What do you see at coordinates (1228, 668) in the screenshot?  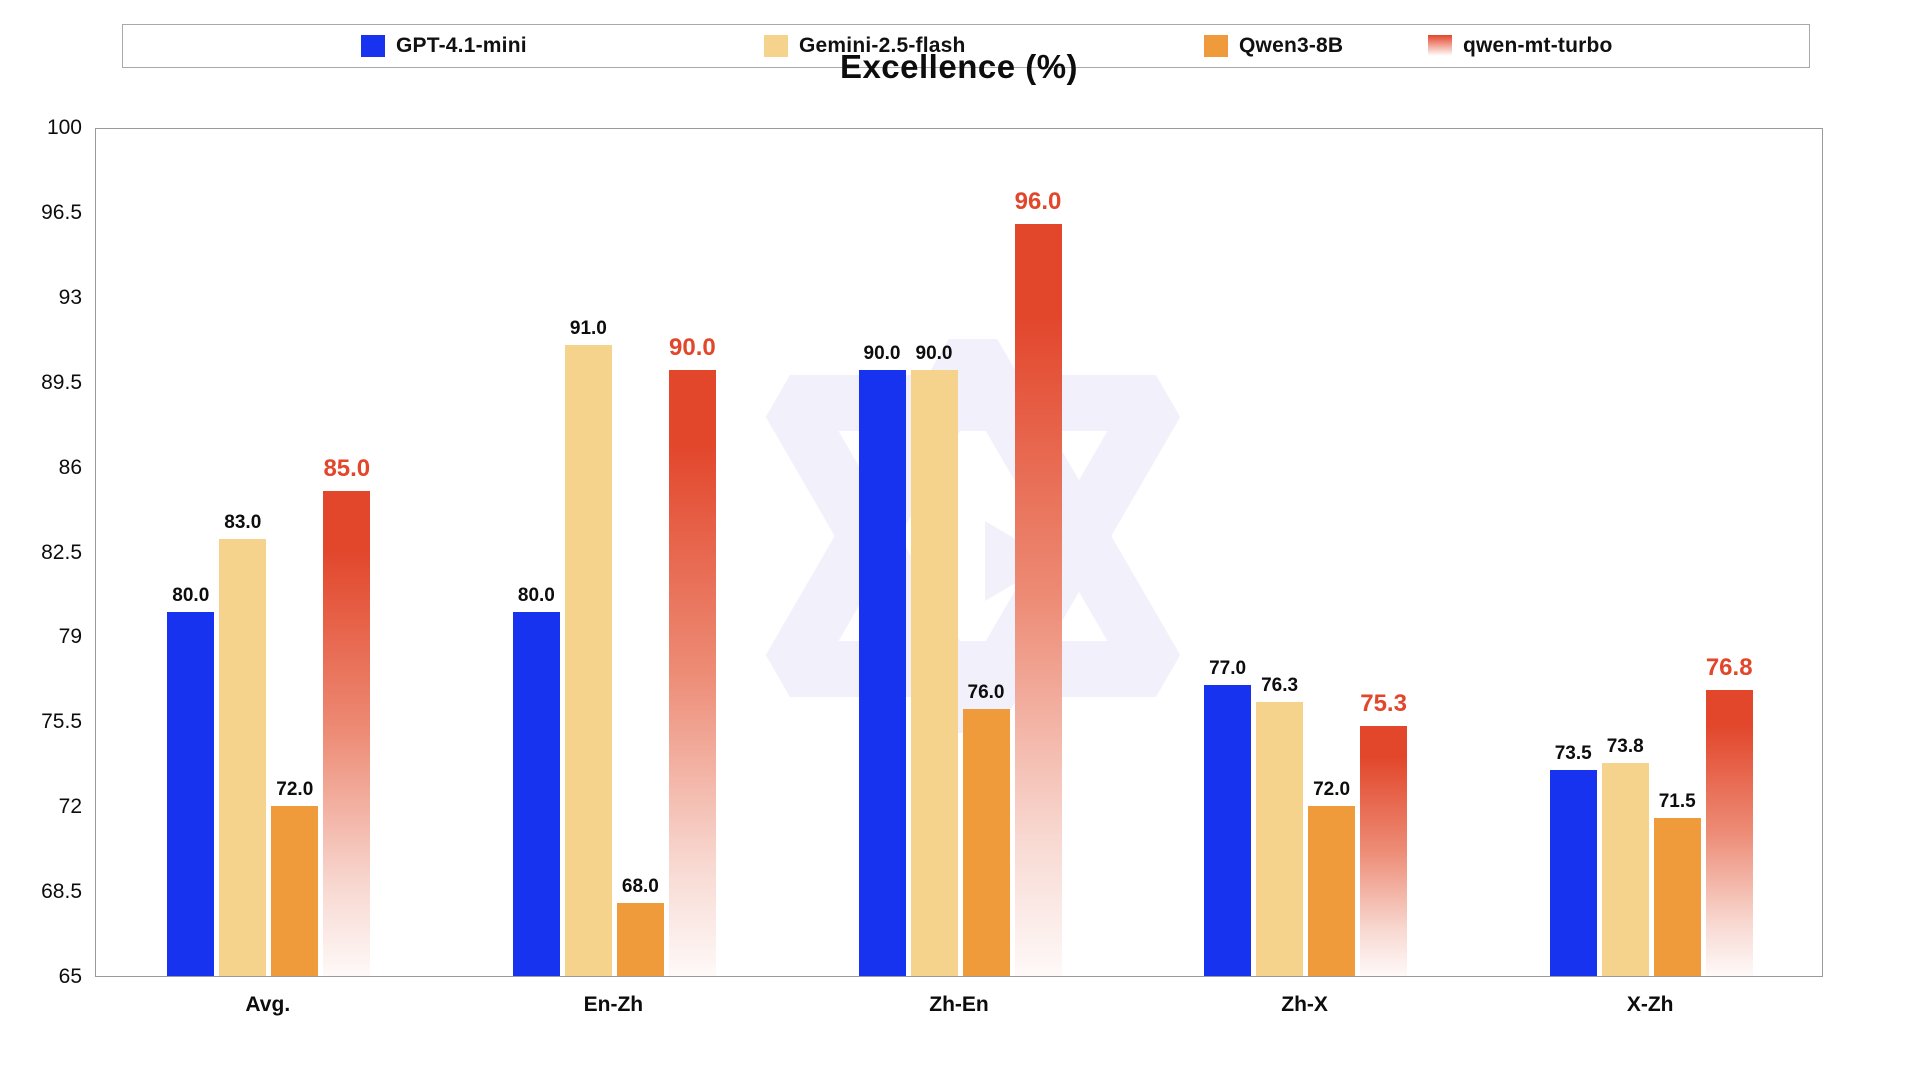 I see `bar-value-label: 77.0` at bounding box center [1228, 668].